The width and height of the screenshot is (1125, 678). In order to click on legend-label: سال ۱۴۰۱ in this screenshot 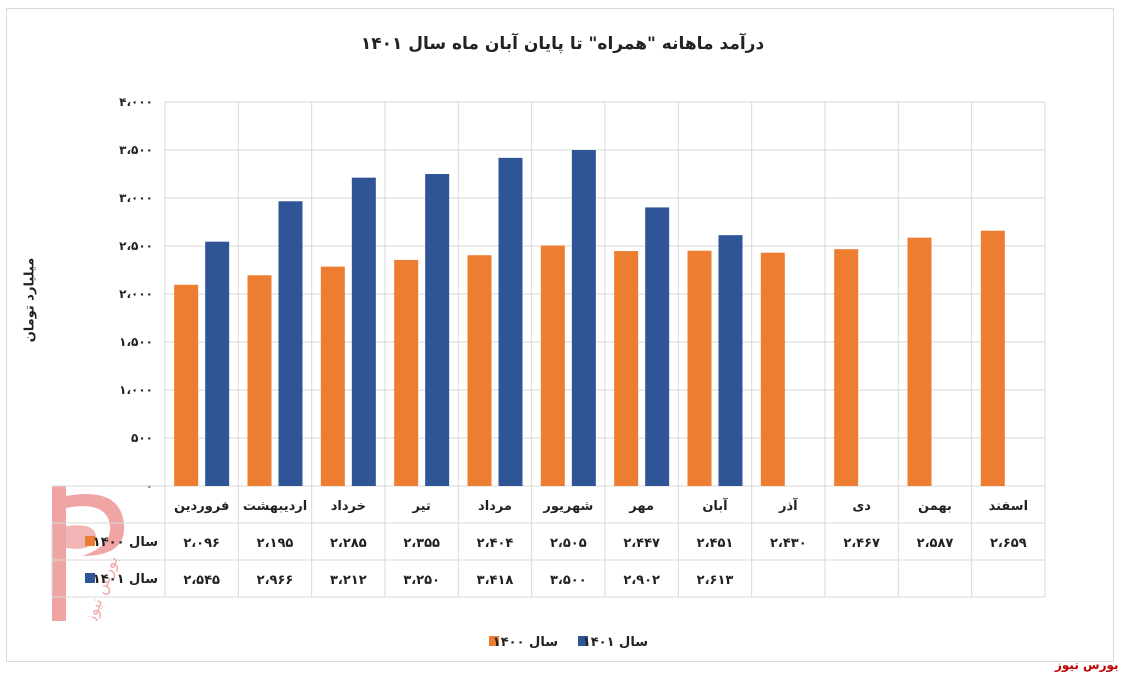, I will do `click(615, 642)`.